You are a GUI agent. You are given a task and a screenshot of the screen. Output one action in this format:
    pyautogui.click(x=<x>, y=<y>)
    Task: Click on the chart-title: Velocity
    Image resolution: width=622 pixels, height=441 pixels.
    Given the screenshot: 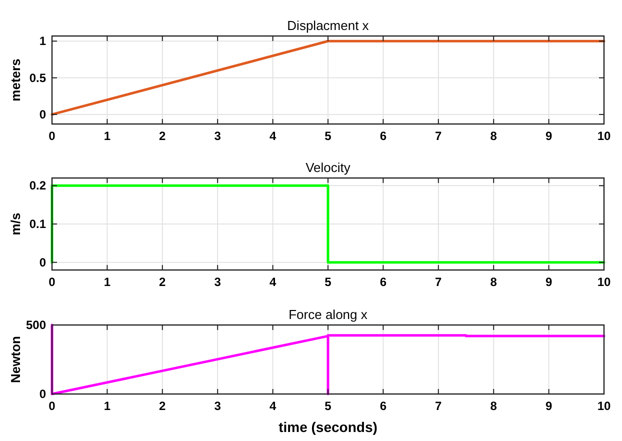 What is the action you would take?
    pyautogui.click(x=328, y=167)
    